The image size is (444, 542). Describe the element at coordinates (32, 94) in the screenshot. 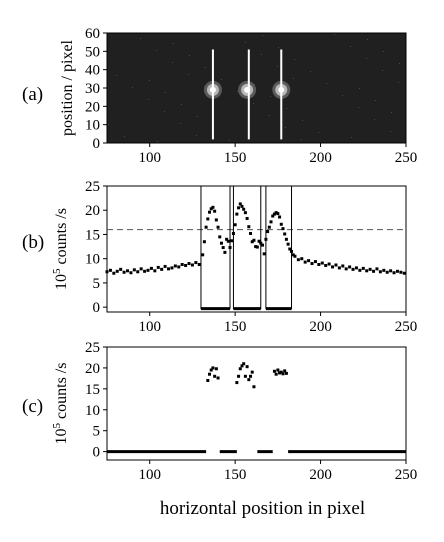

I see `panel-label: (a)` at that location.